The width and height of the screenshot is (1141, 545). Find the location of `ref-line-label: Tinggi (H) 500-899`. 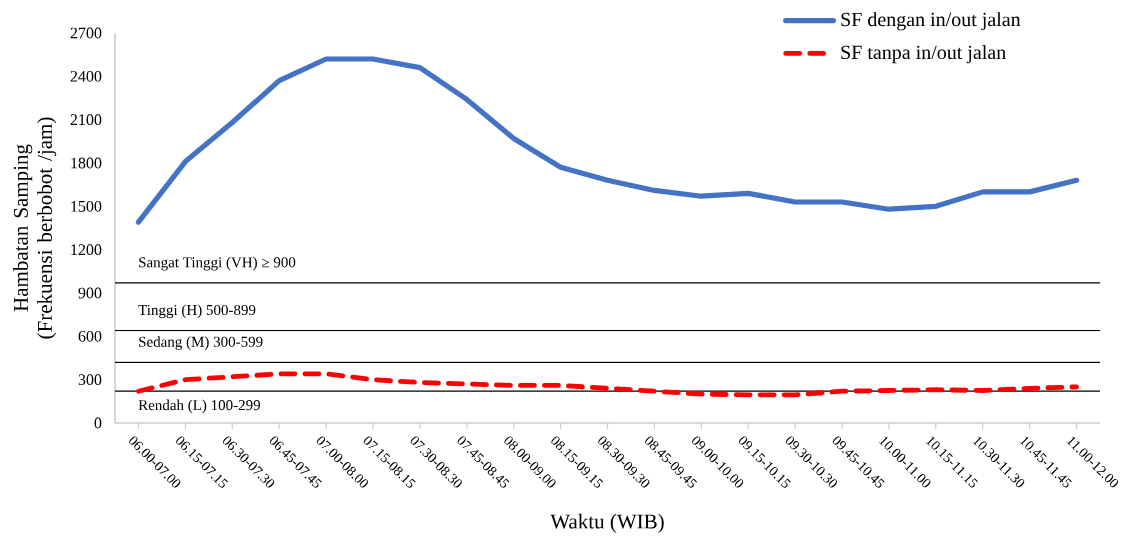

ref-line-label: Tinggi (H) 500-899 is located at coordinates (197, 311).